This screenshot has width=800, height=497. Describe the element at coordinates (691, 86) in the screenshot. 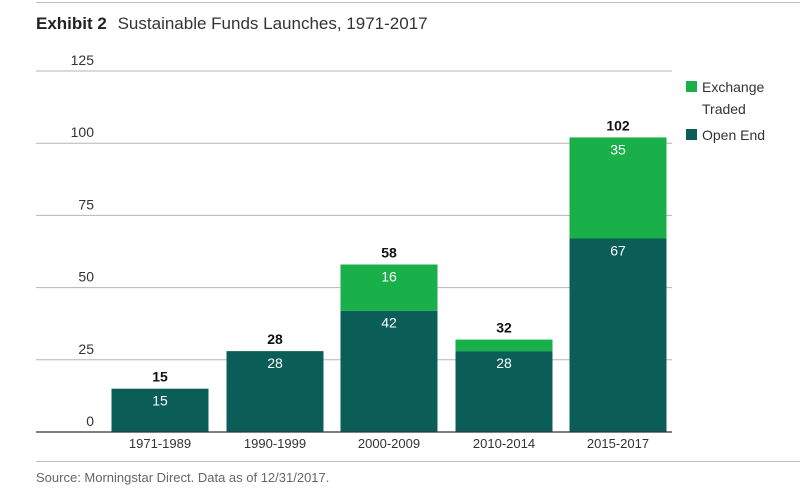

I see `legend-swatch-exchange-traded` at that location.